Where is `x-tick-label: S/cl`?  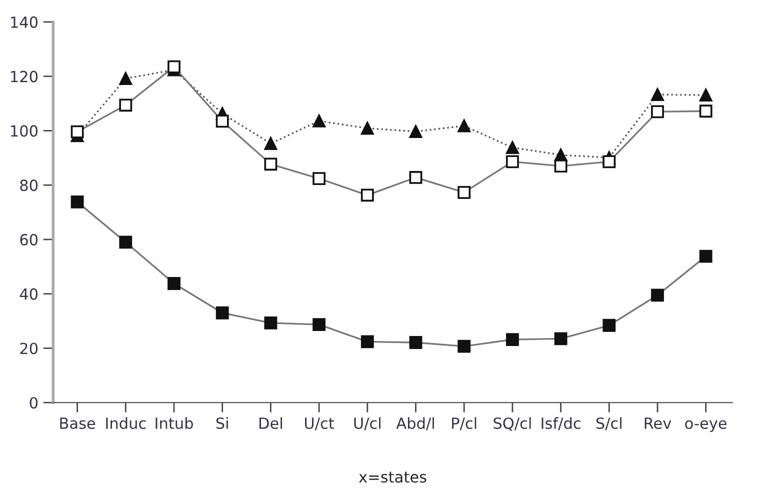
x-tick-label: S/cl is located at coordinates (609, 423).